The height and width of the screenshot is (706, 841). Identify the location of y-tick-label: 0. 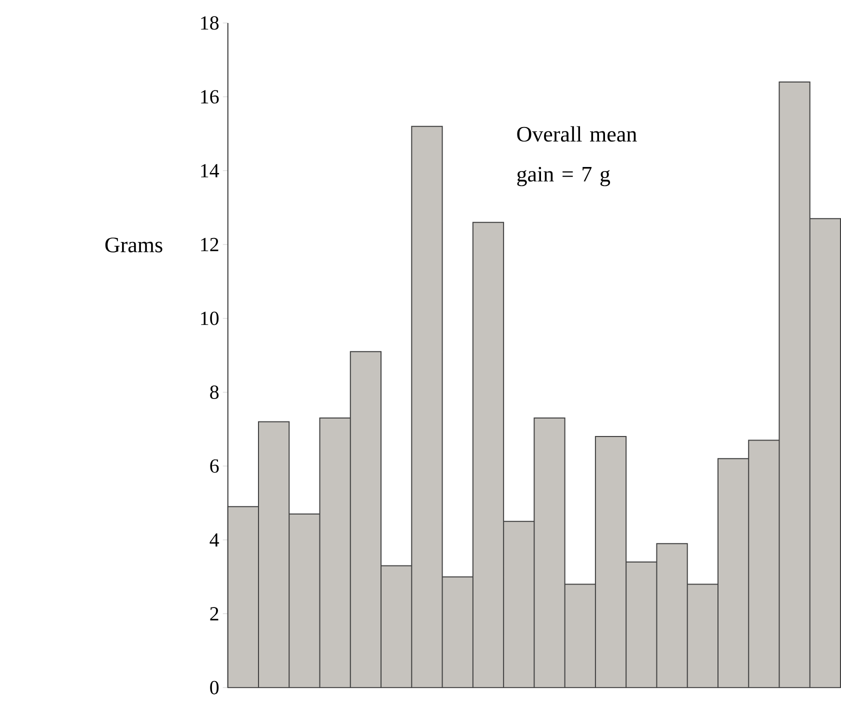
(214, 688).